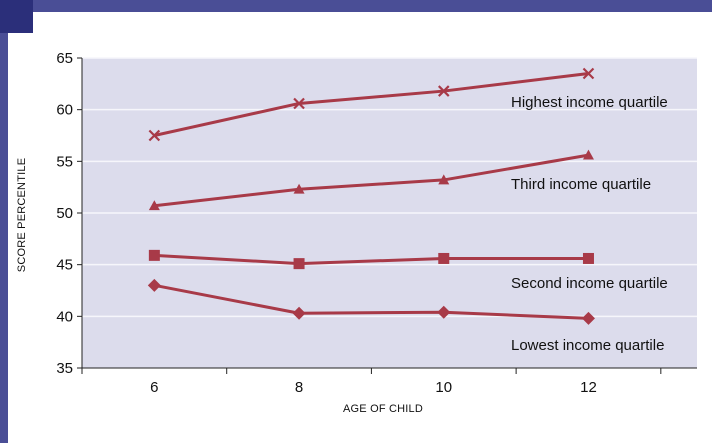 The width and height of the screenshot is (712, 443). Describe the element at coordinates (589, 102) in the screenshot. I see `series-label-highest: Highest income quartile` at that location.